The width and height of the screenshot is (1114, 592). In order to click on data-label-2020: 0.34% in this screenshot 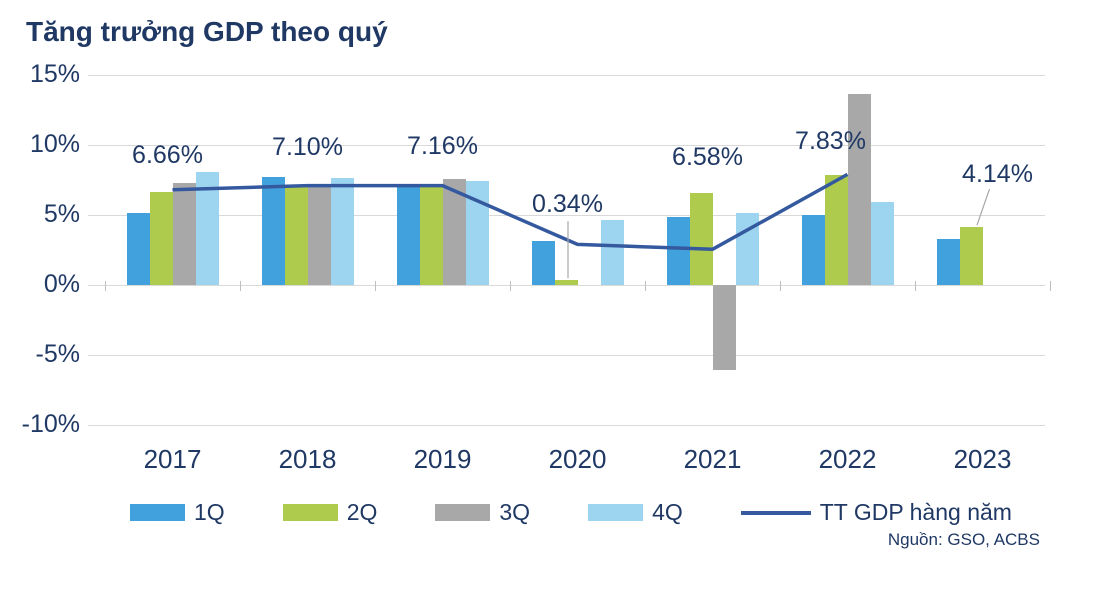, I will do `click(567, 204)`.